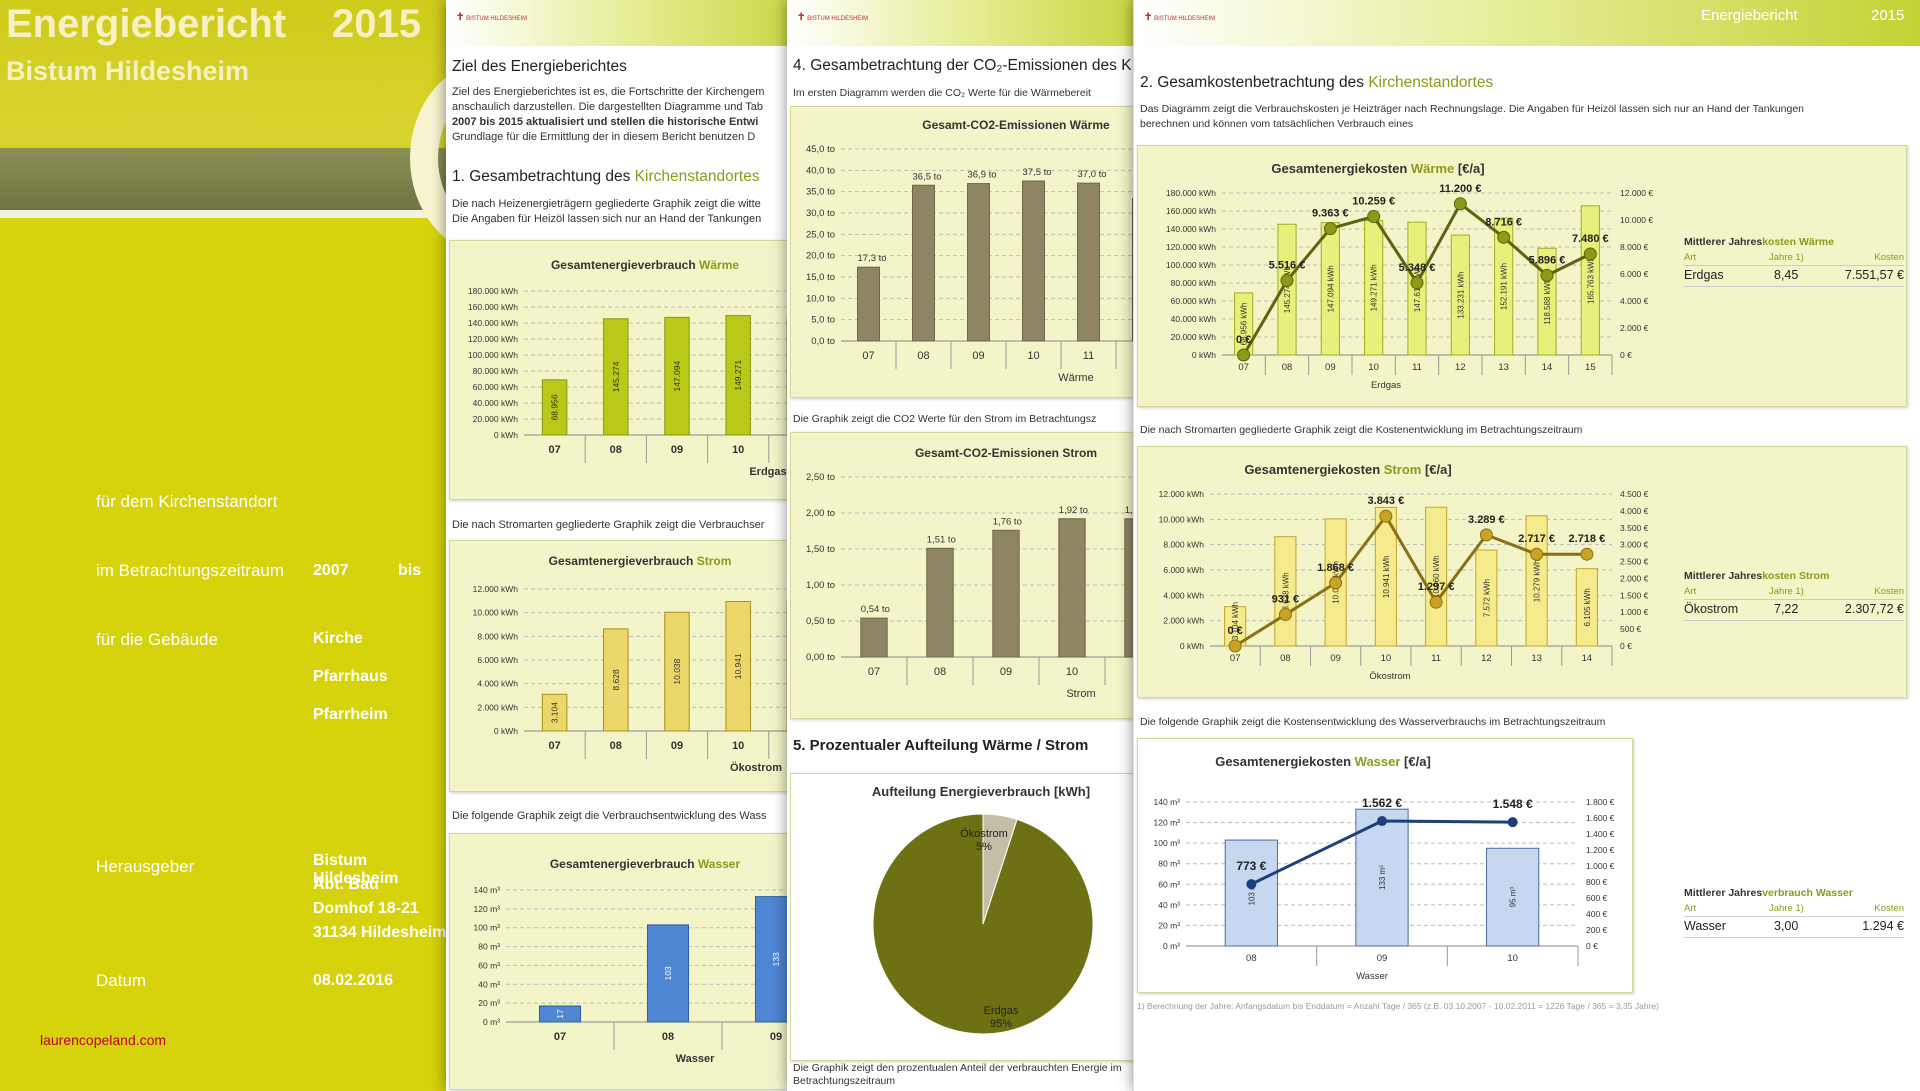 This screenshot has width=1920, height=1091. I want to click on data-label: 36,5 to, so click(927, 176).